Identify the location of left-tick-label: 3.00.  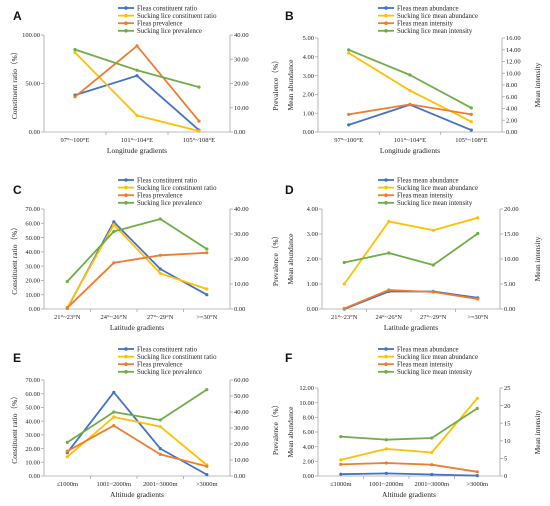
(312, 234).